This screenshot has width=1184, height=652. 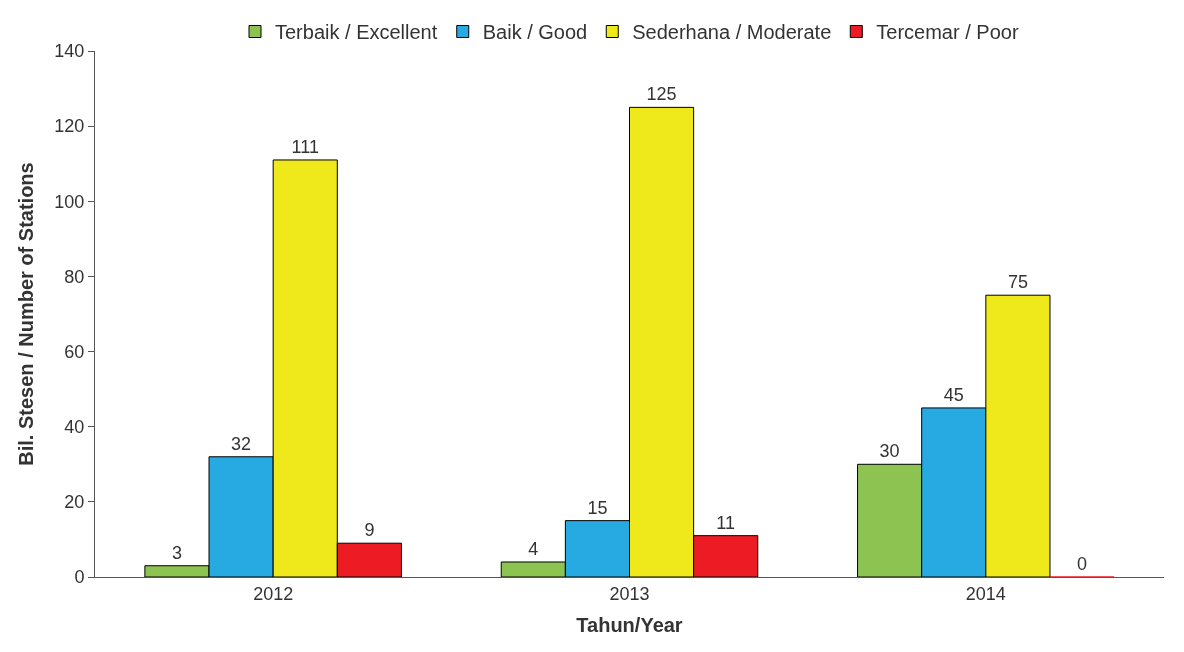 What do you see at coordinates (79, 577) in the screenshot?
I see `y-tick-label: 0` at bounding box center [79, 577].